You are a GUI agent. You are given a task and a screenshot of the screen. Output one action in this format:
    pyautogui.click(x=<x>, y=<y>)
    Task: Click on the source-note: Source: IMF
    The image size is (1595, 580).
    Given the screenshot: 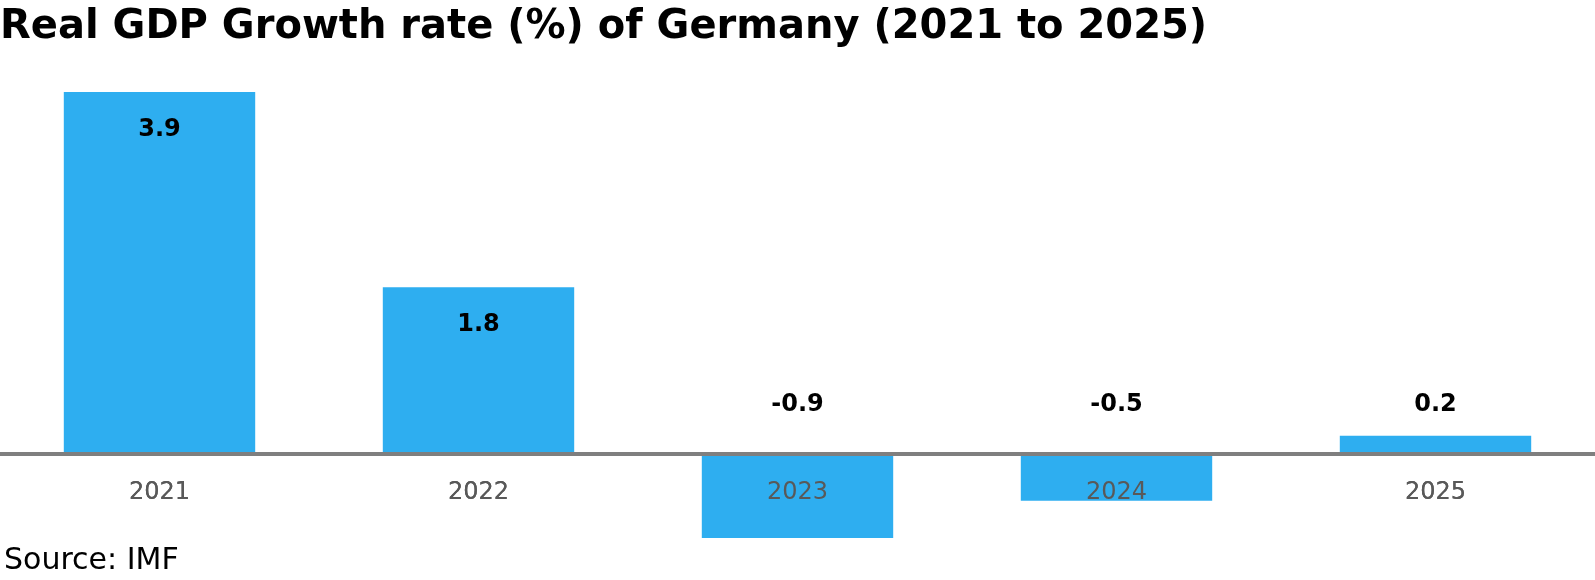 What is the action you would take?
    pyautogui.click(x=91, y=558)
    